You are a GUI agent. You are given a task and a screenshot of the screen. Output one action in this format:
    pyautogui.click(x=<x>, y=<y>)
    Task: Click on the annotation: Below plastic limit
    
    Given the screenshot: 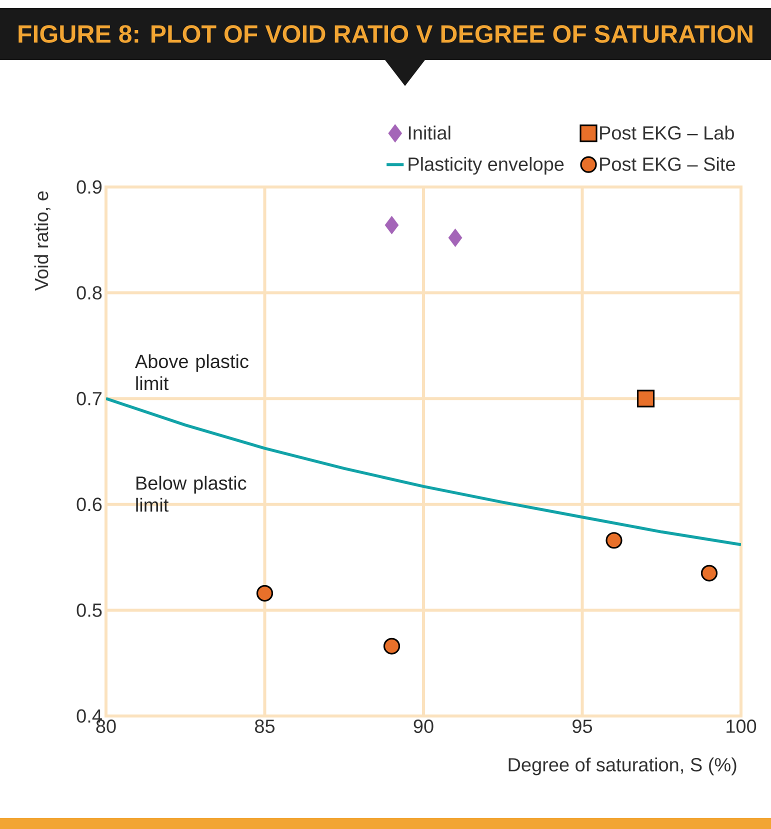 What is the action you would take?
    pyautogui.click(x=191, y=494)
    